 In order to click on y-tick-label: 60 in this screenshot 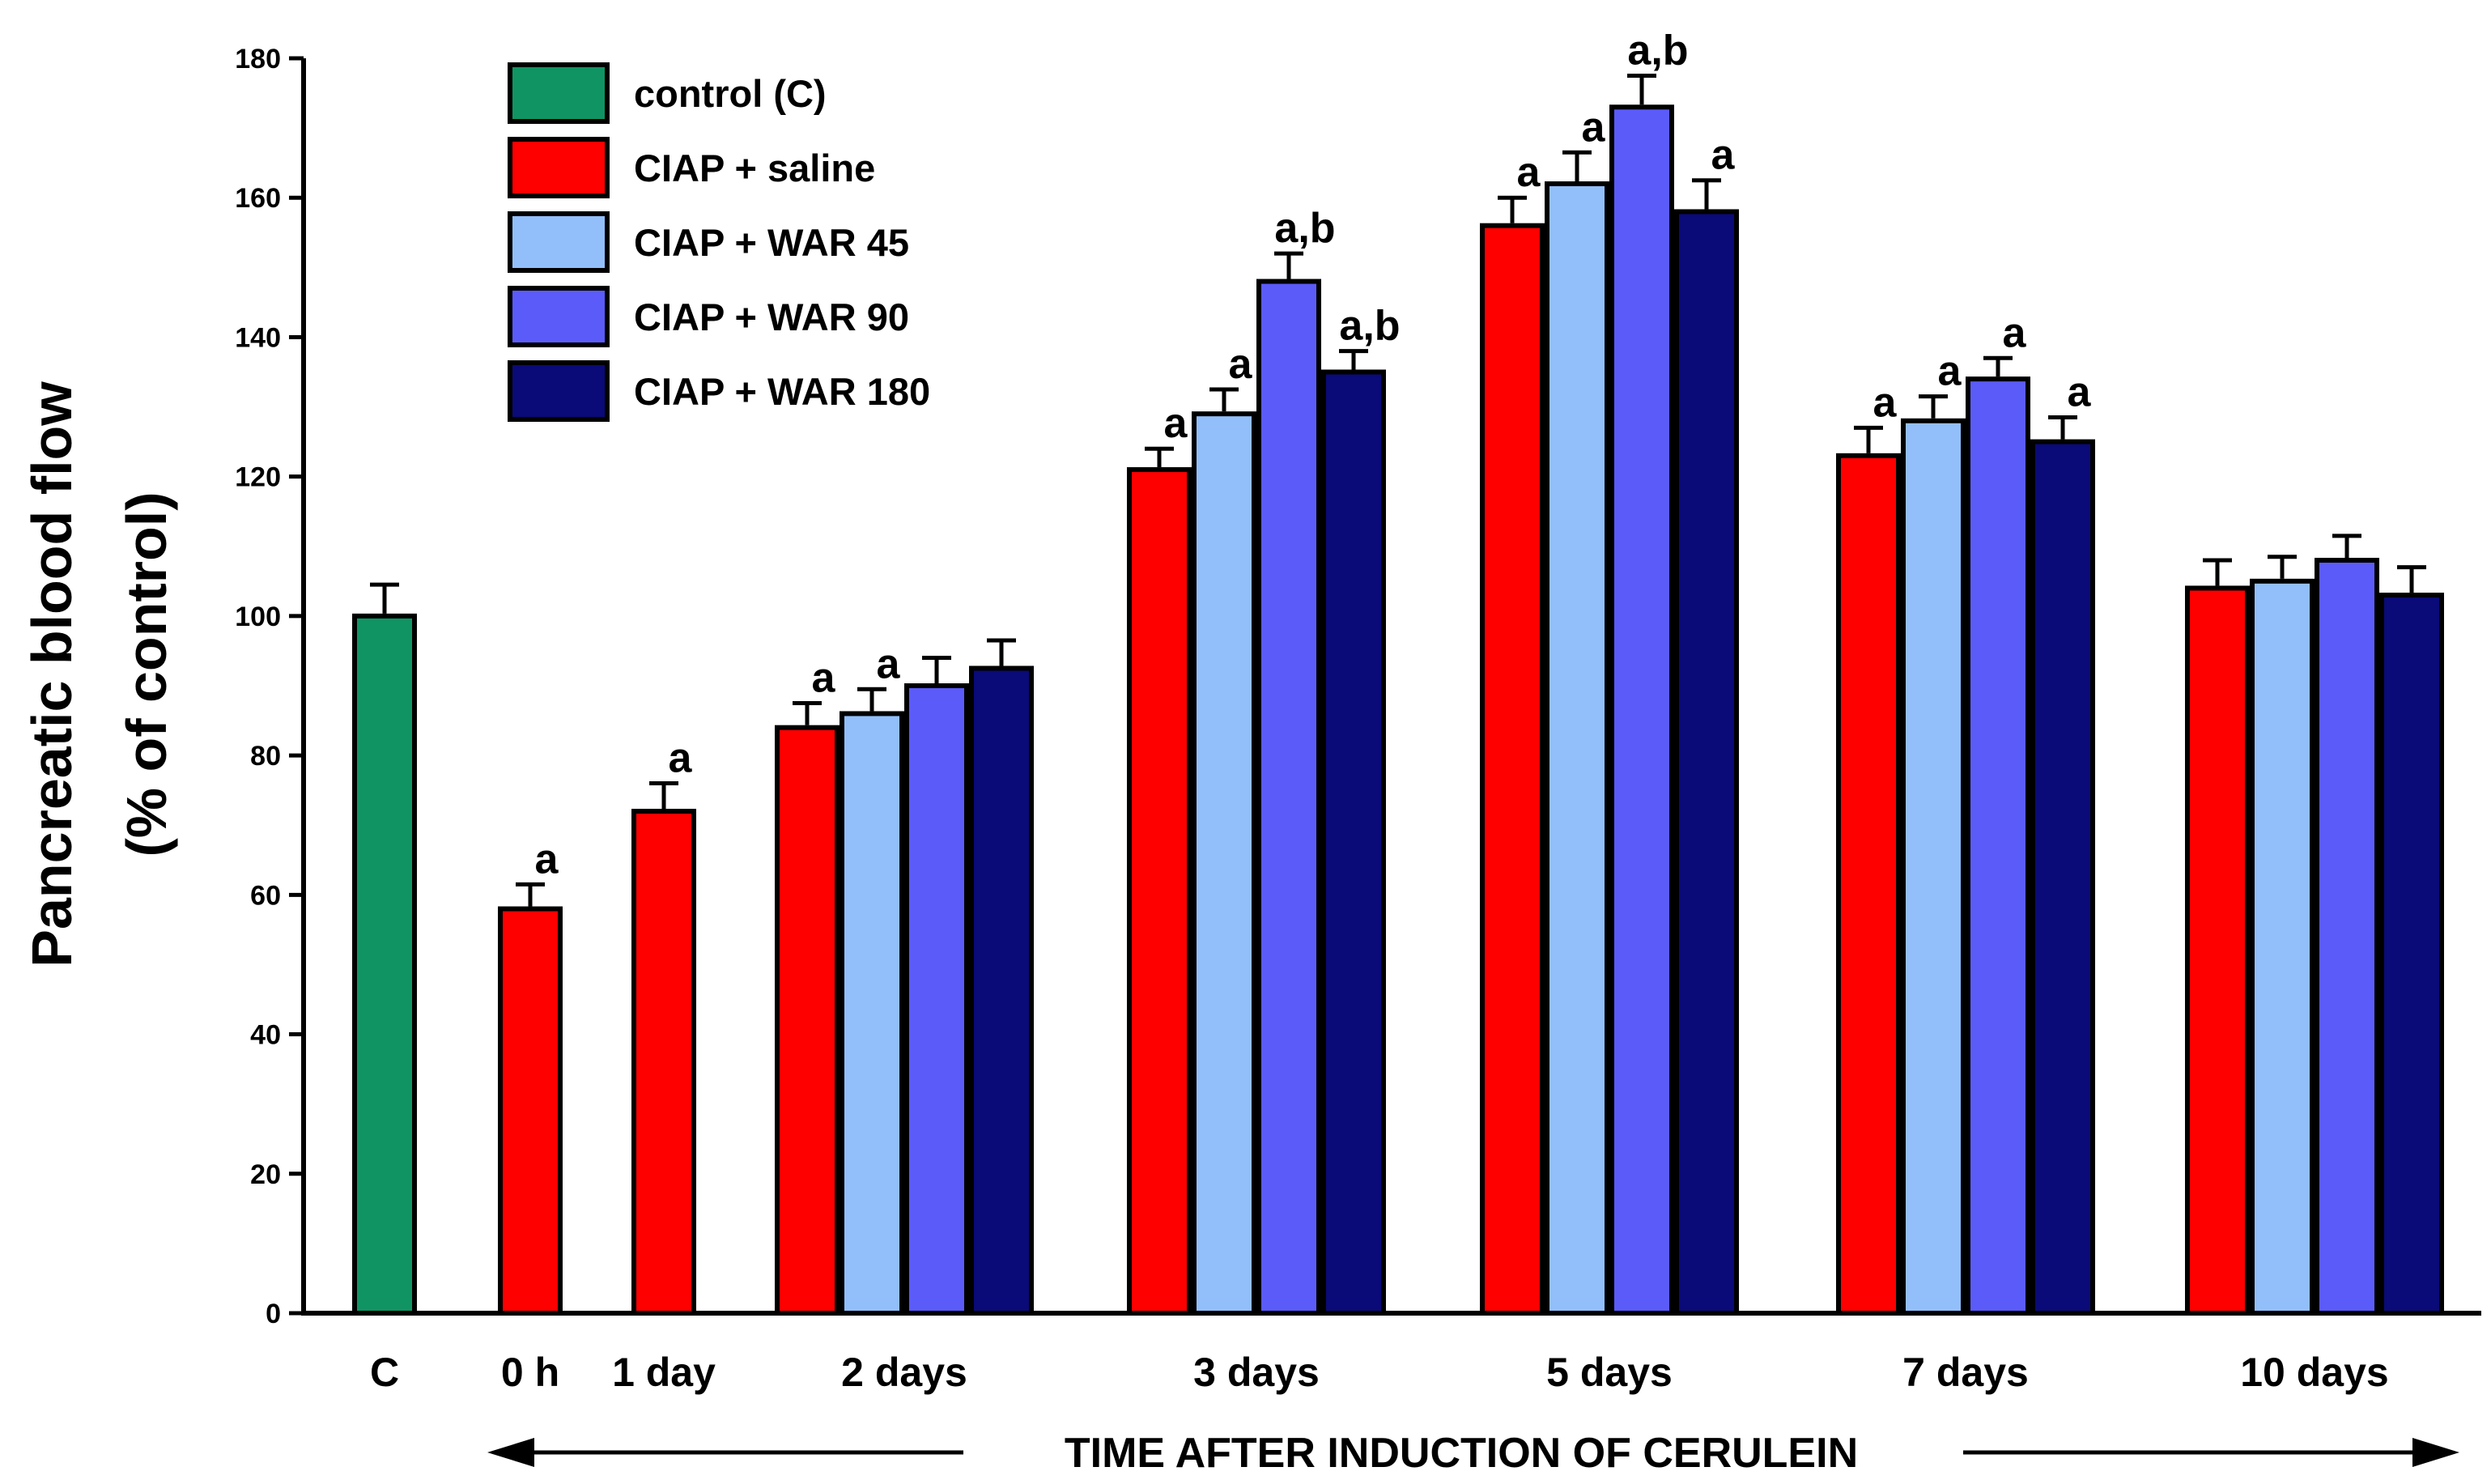, I will do `click(265, 895)`.